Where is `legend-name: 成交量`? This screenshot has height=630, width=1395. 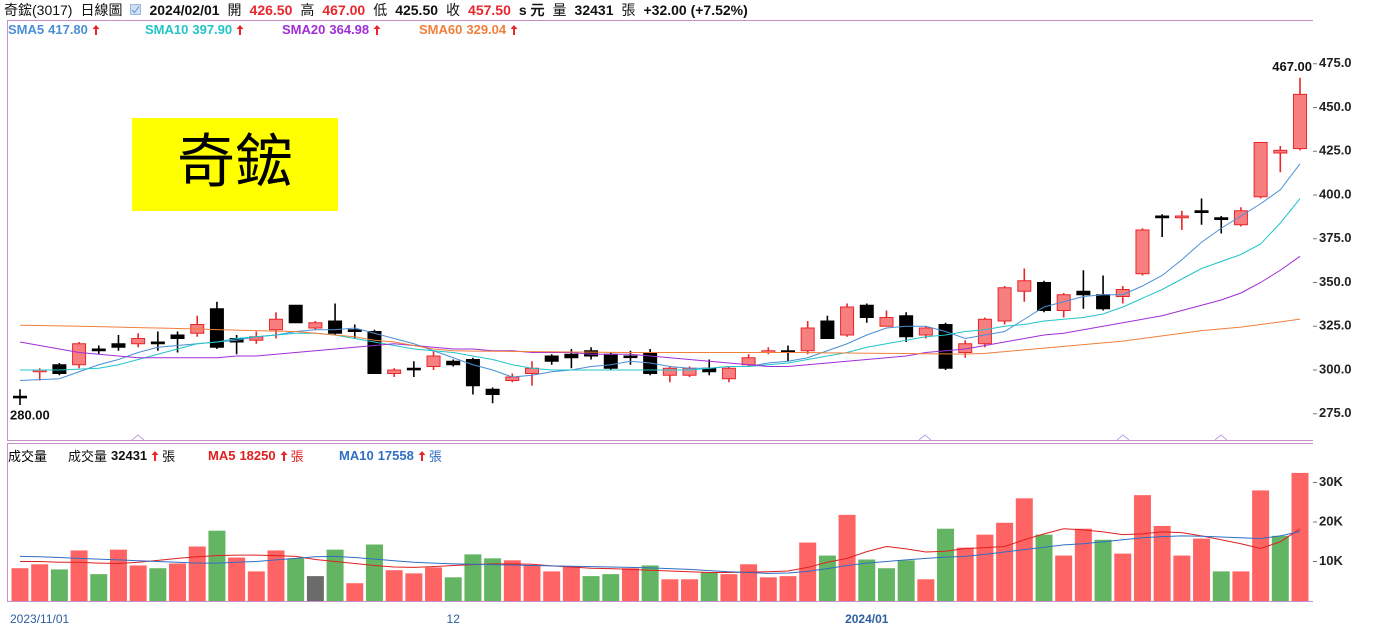 legend-name: 成交量 is located at coordinates (88, 456).